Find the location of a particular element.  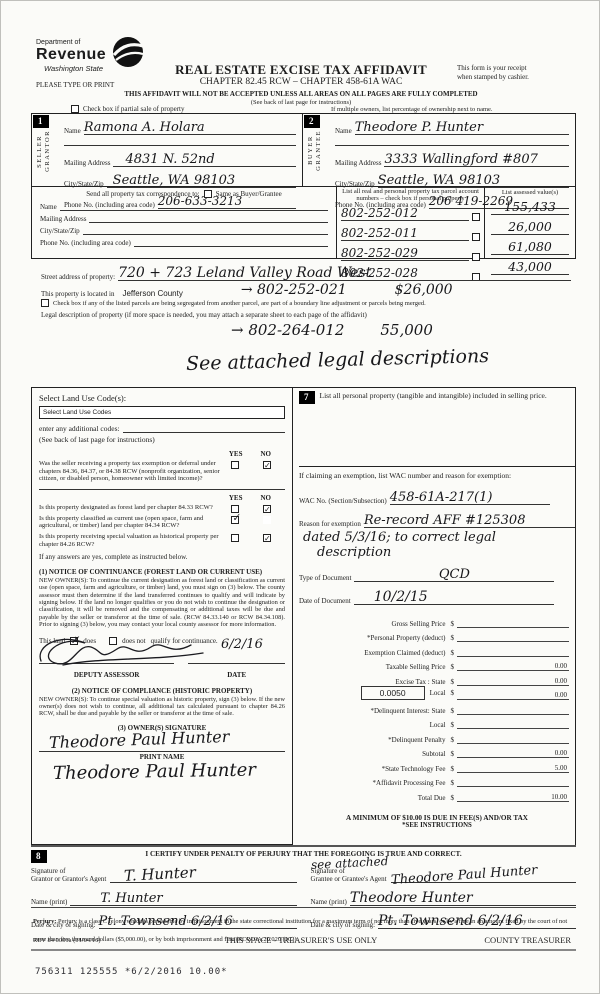

seller-name-field: Ramona A. Holara is located at coordinates (189, 125).